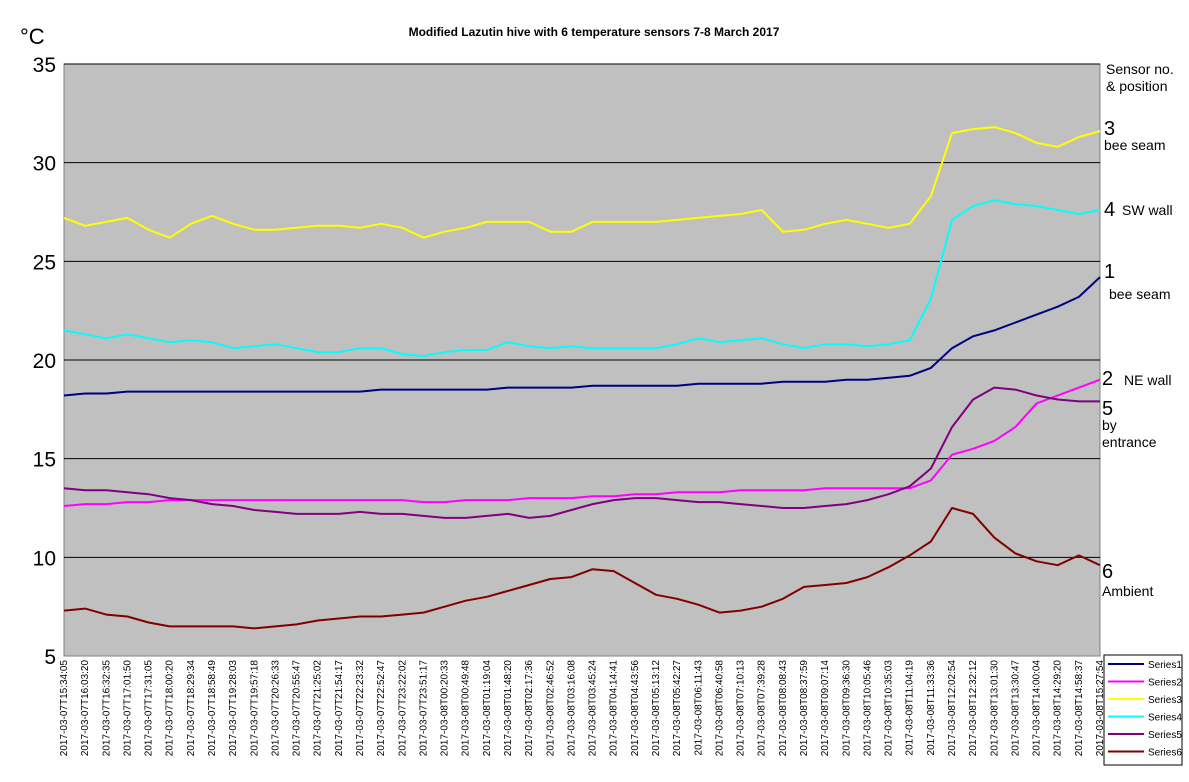 The image size is (1189, 782). Describe the element at coordinates (783, 708) in the screenshot. I see `x-tick-label: 2017-03-08T08:08:43` at that location.